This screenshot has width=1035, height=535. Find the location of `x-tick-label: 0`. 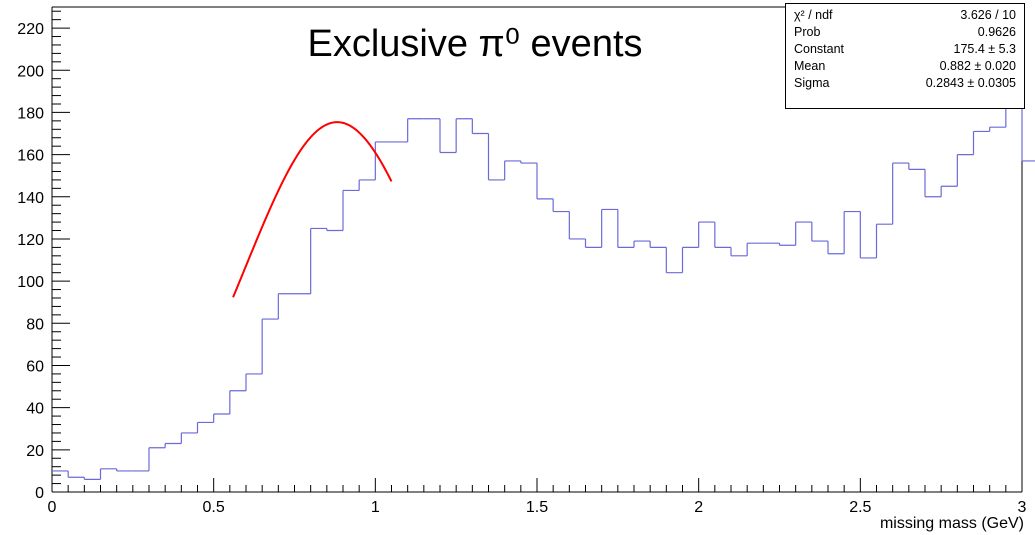

x-tick-label: 0 is located at coordinates (52, 507).